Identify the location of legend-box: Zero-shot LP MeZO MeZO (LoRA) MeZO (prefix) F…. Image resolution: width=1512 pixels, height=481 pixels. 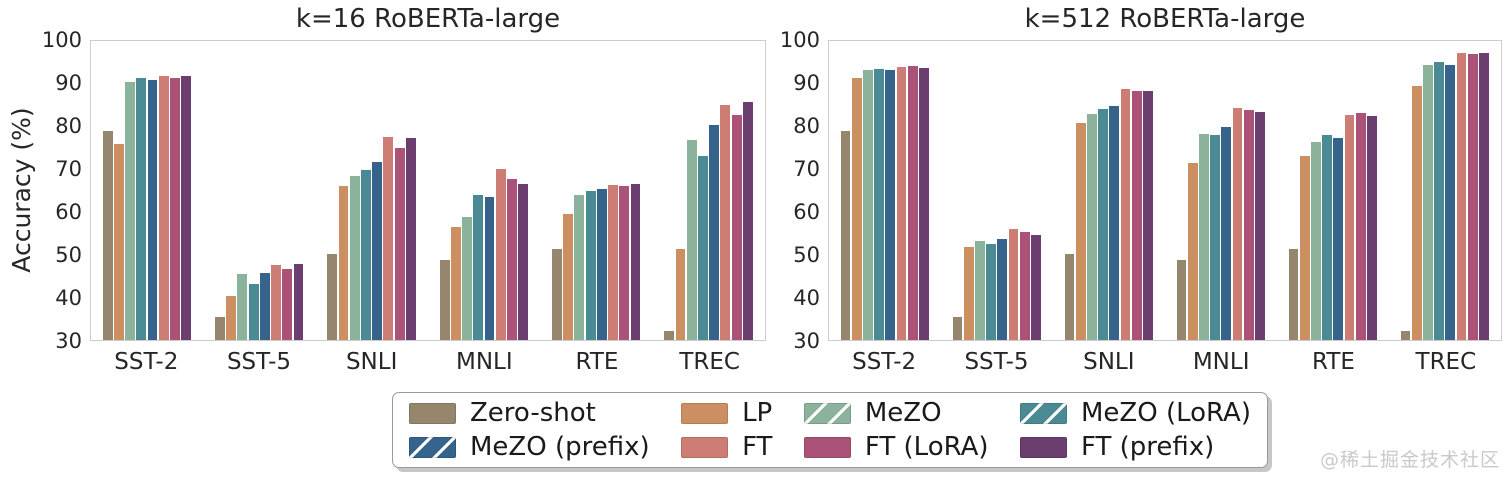
(830, 430).